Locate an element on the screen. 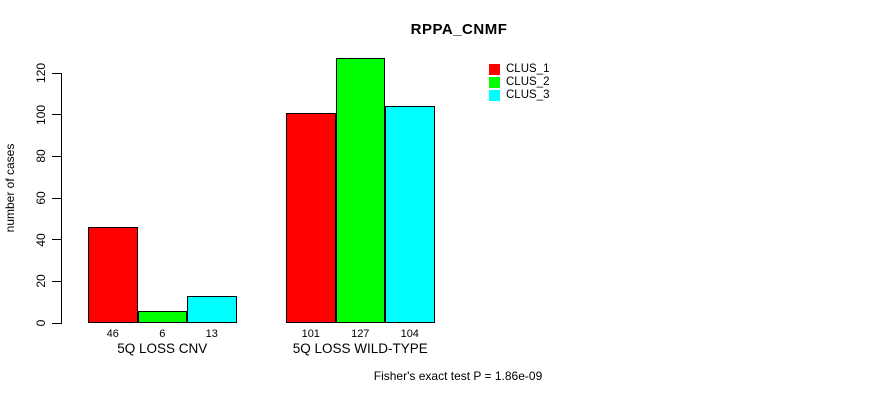 The height and width of the screenshot is (400, 890). y-axis-label: number of cases is located at coordinates (10, 188).